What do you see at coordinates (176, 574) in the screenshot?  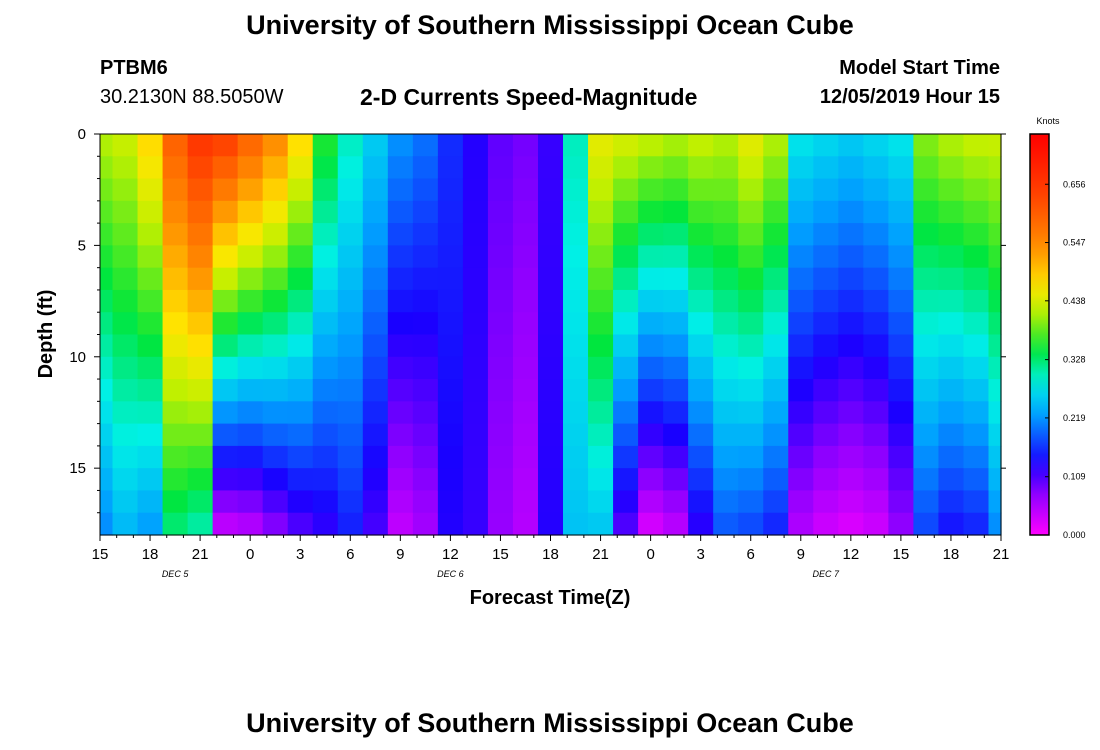 I see `date-label: DEC 5` at bounding box center [176, 574].